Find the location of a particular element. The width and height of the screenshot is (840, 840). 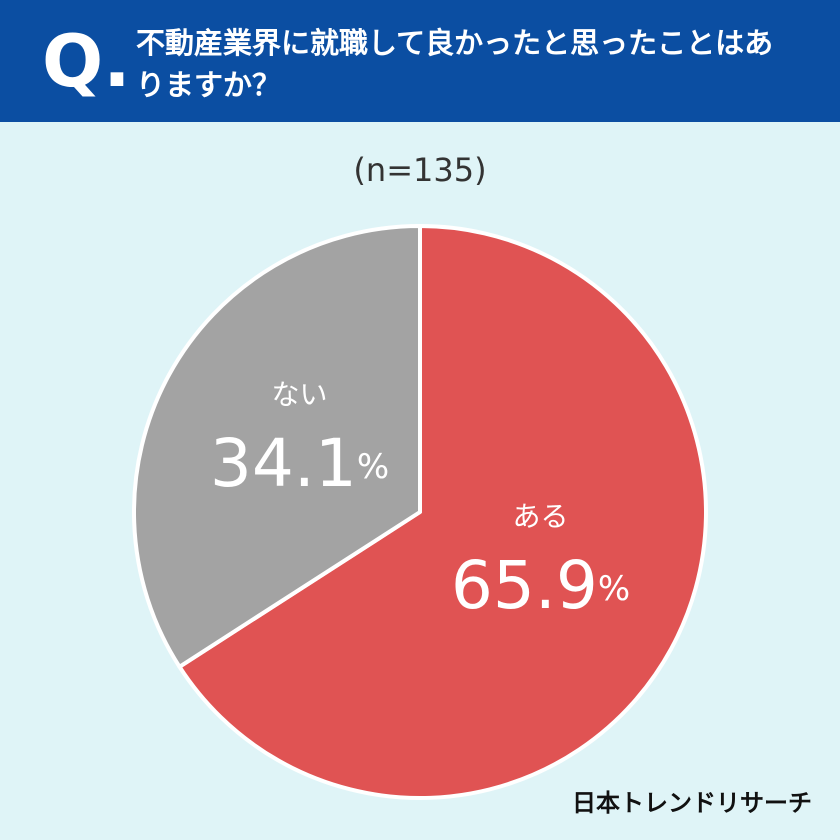

q-mark: Q. is located at coordinates (86, 61).